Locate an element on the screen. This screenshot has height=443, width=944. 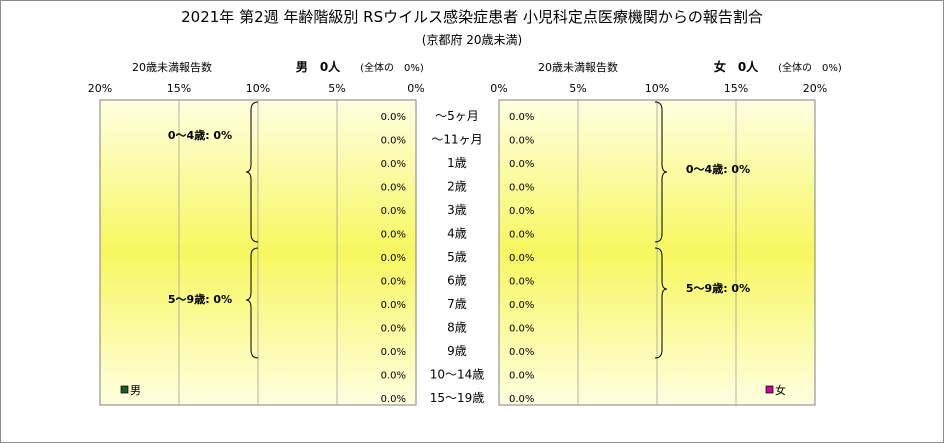
female-header: 女 0人 is located at coordinates (736, 66).